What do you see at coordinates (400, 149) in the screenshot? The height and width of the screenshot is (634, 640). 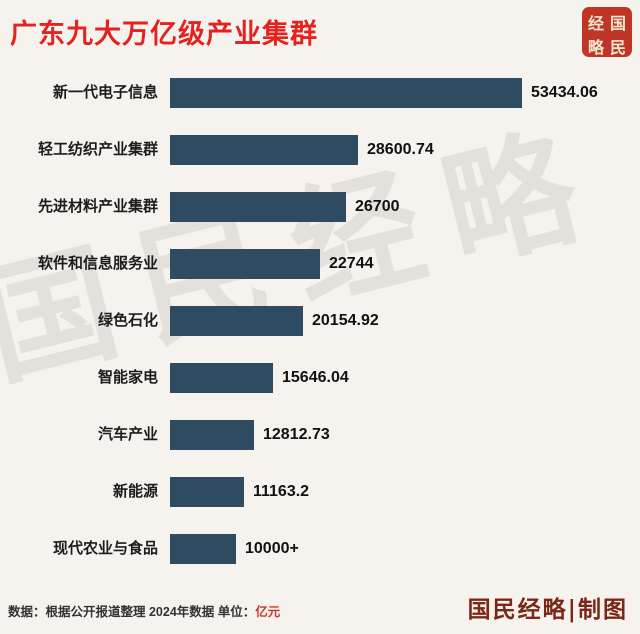 I see `value-label: 28600.74` at bounding box center [400, 149].